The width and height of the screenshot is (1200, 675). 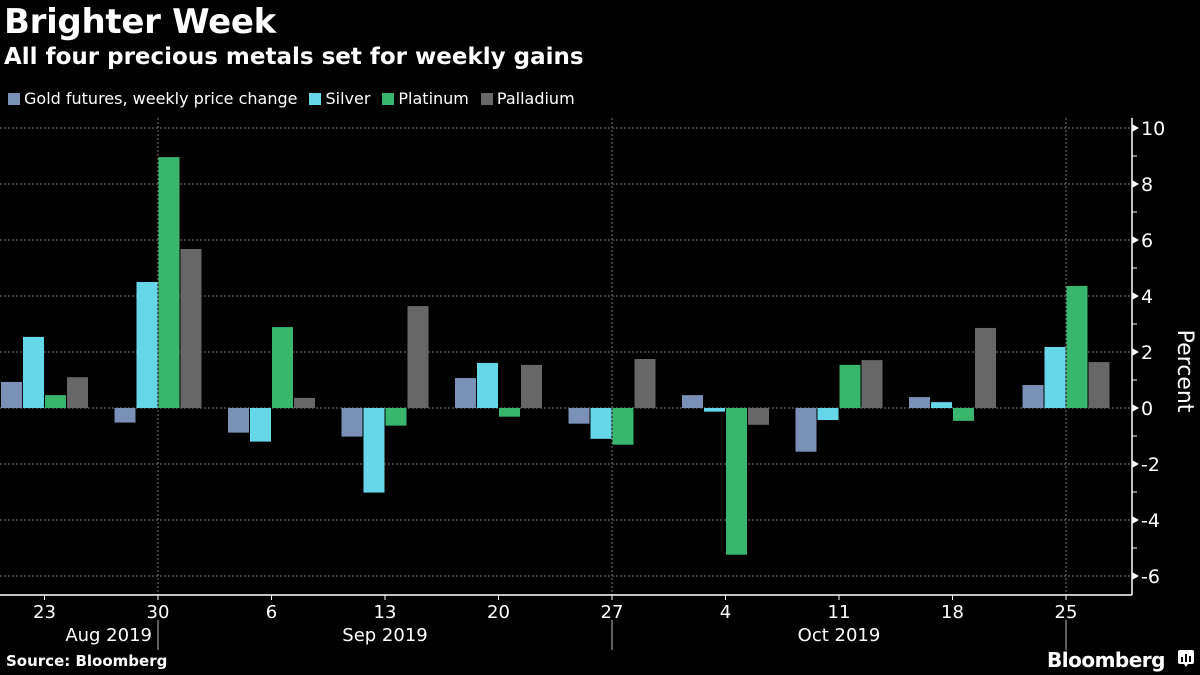 What do you see at coordinates (612, 612) in the screenshot?
I see `x-tick-label: 27` at bounding box center [612, 612].